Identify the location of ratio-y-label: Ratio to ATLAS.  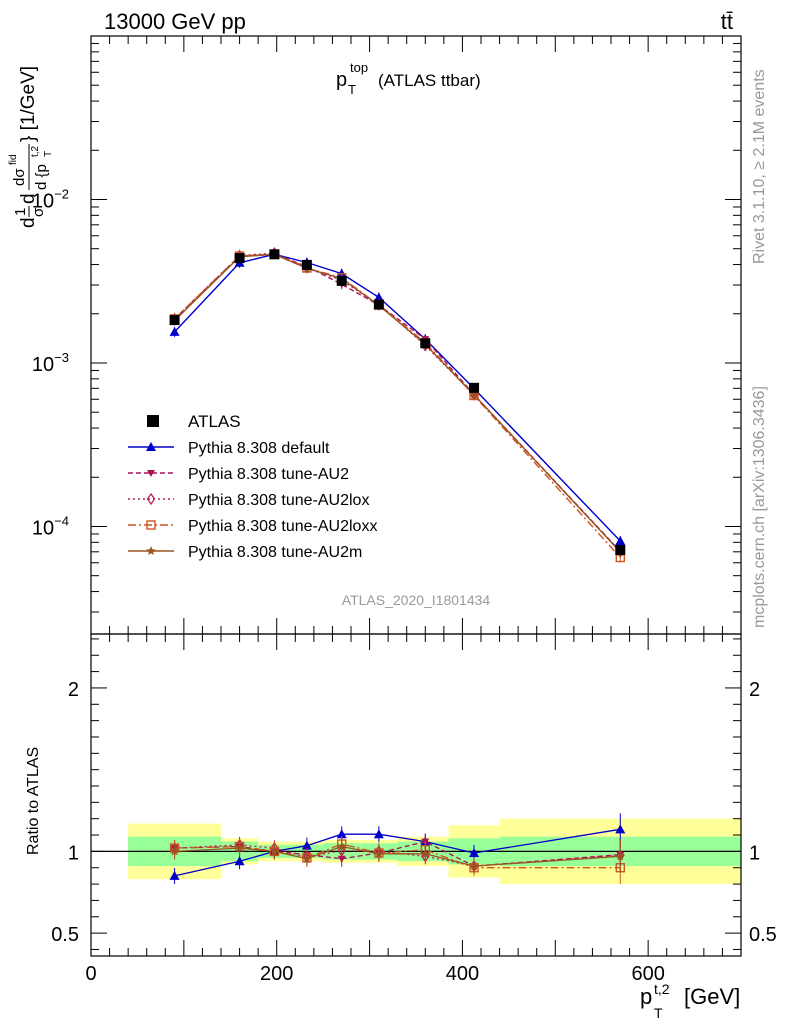
(33, 801).